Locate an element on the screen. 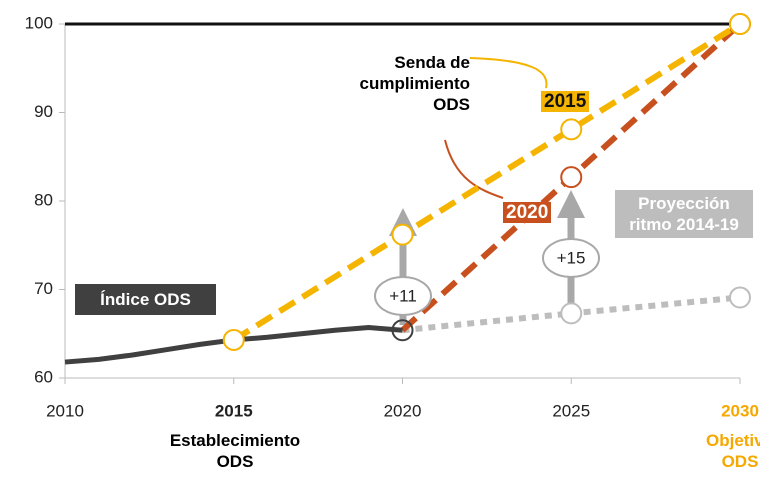 The image size is (760, 480). gain-label: +15 is located at coordinates (571, 257).